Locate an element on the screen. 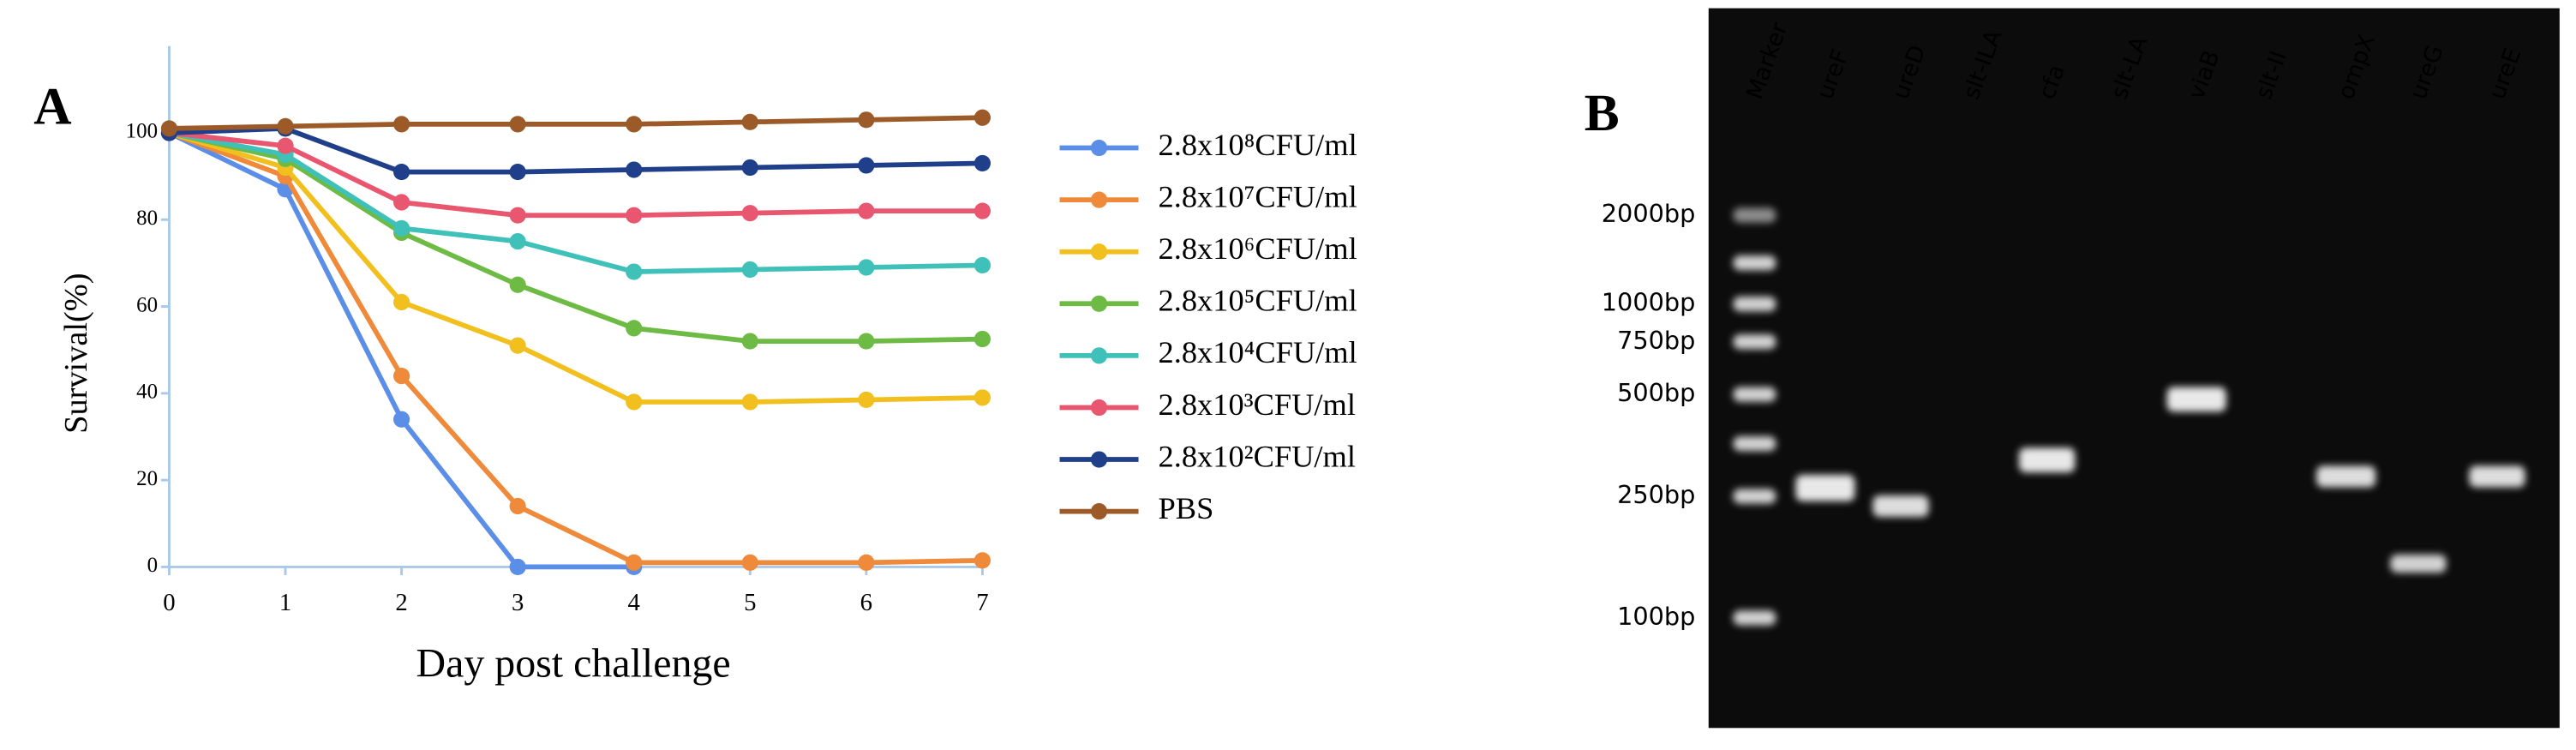 Image resolution: width=2576 pixels, height=750 pixels. size-label: 500bp is located at coordinates (1656, 392).